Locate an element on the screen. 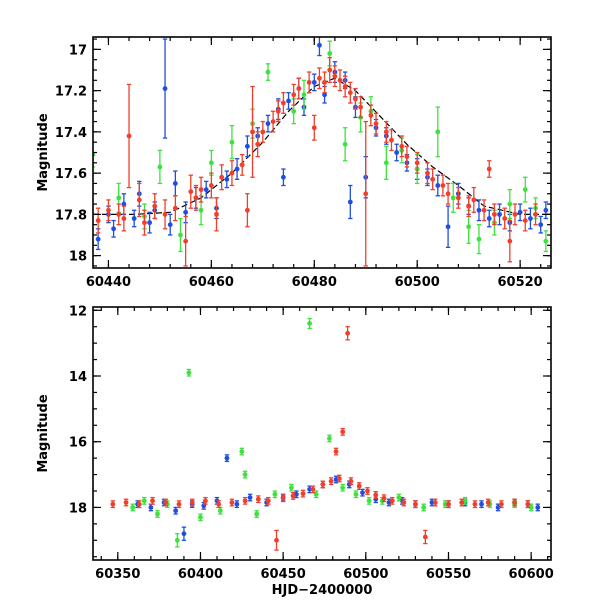 The width and height of the screenshot is (600, 600). y-tick-label: 17.6 is located at coordinates (71, 174).